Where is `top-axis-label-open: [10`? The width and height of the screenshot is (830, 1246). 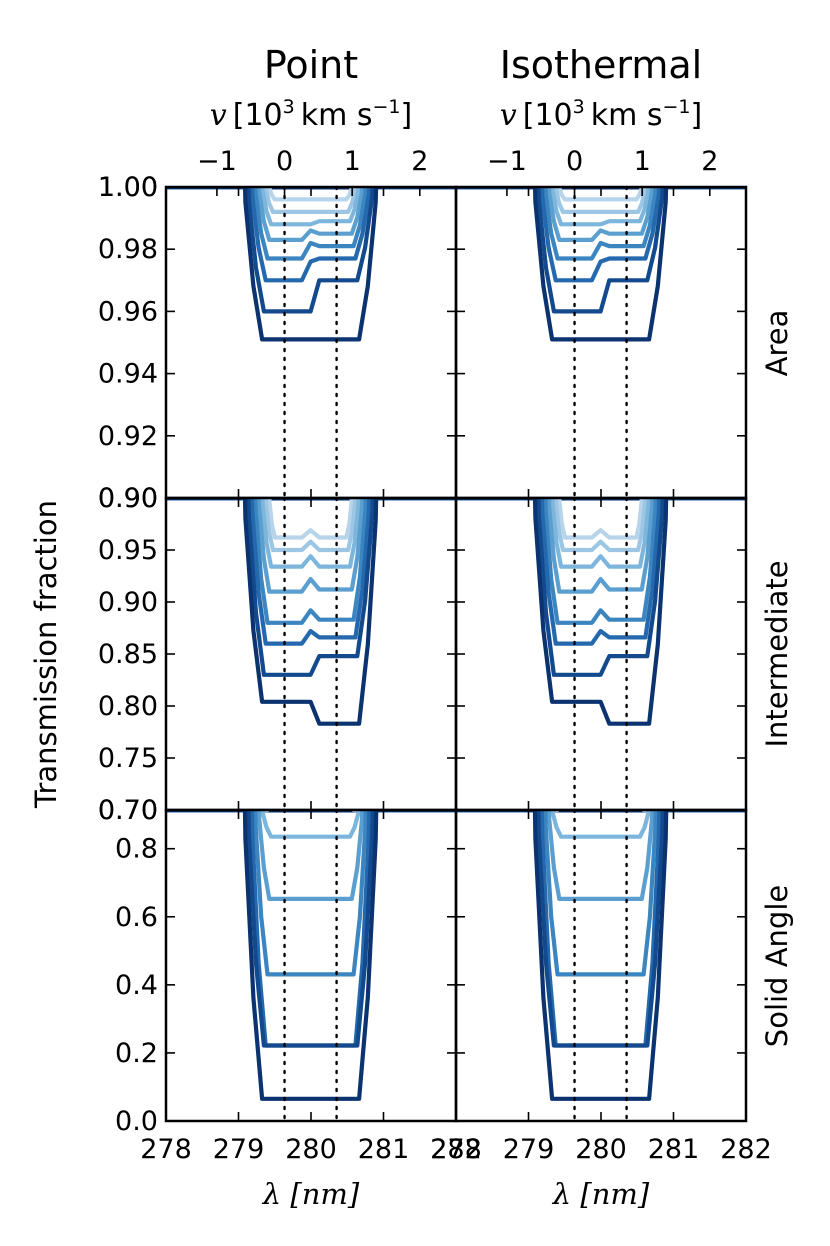
top-axis-label-open: [10 is located at coordinates (548, 115).